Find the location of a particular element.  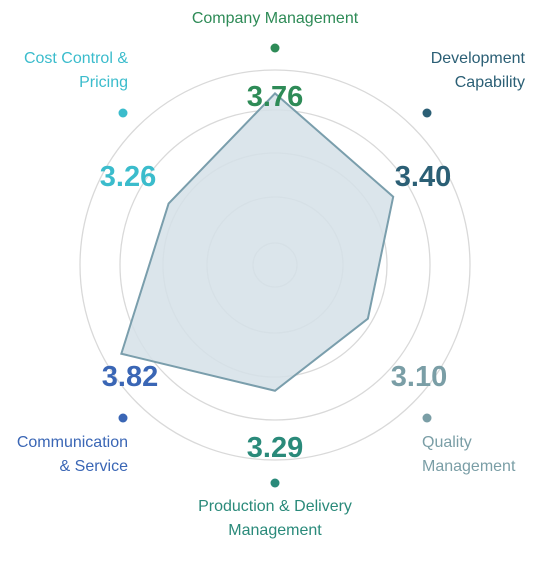

value-label-communication-service: 3.82 is located at coordinates (130, 377).